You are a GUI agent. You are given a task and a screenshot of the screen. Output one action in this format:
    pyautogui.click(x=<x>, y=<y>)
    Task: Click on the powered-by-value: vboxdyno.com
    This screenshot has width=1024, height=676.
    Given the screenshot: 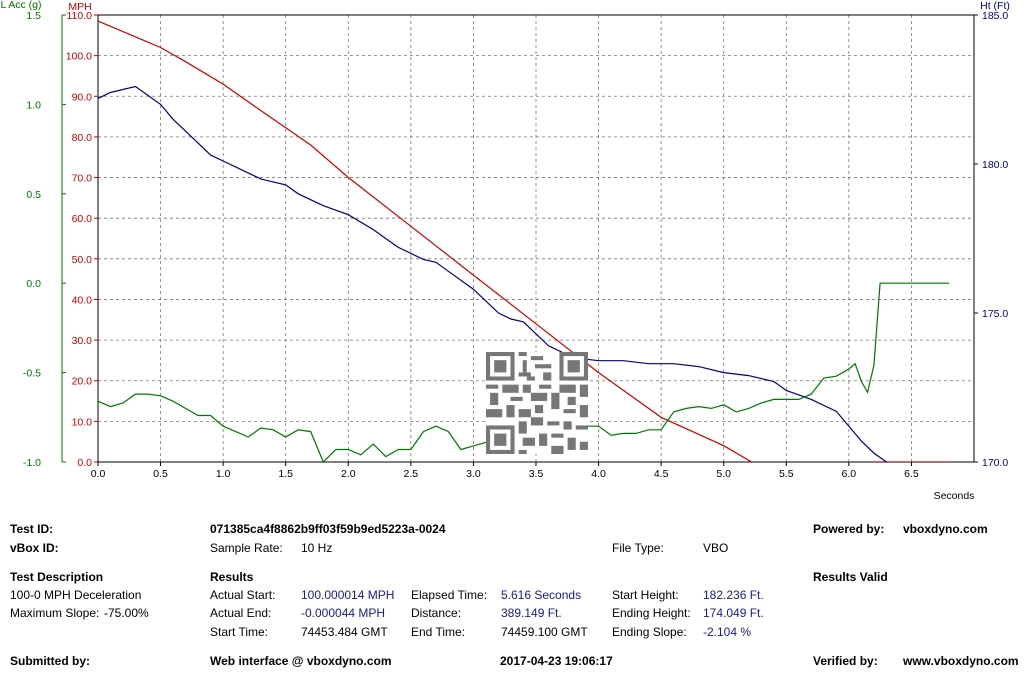 What is the action you would take?
    pyautogui.click(x=945, y=529)
    